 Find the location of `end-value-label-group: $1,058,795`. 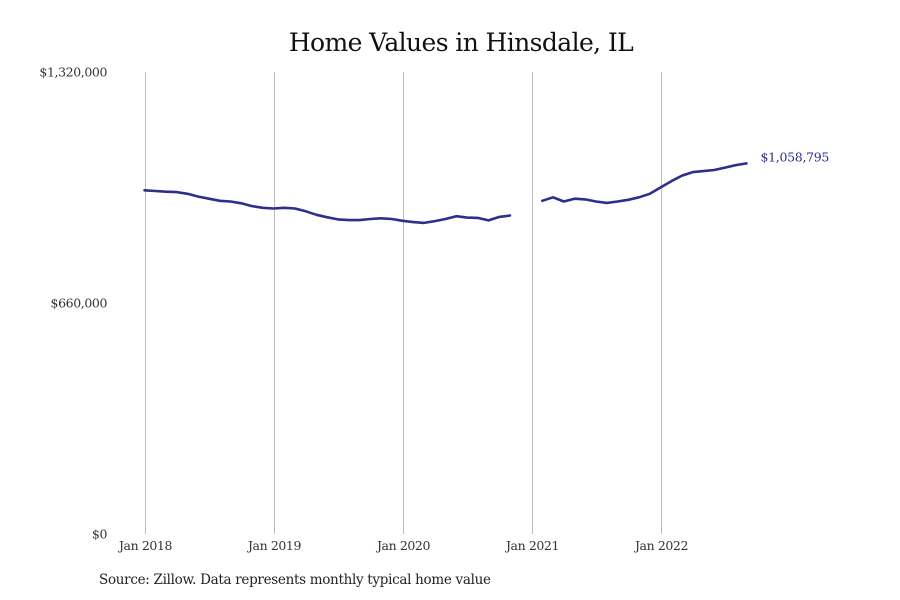

end-value-label-group: $1,058,795 is located at coordinates (795, 156).